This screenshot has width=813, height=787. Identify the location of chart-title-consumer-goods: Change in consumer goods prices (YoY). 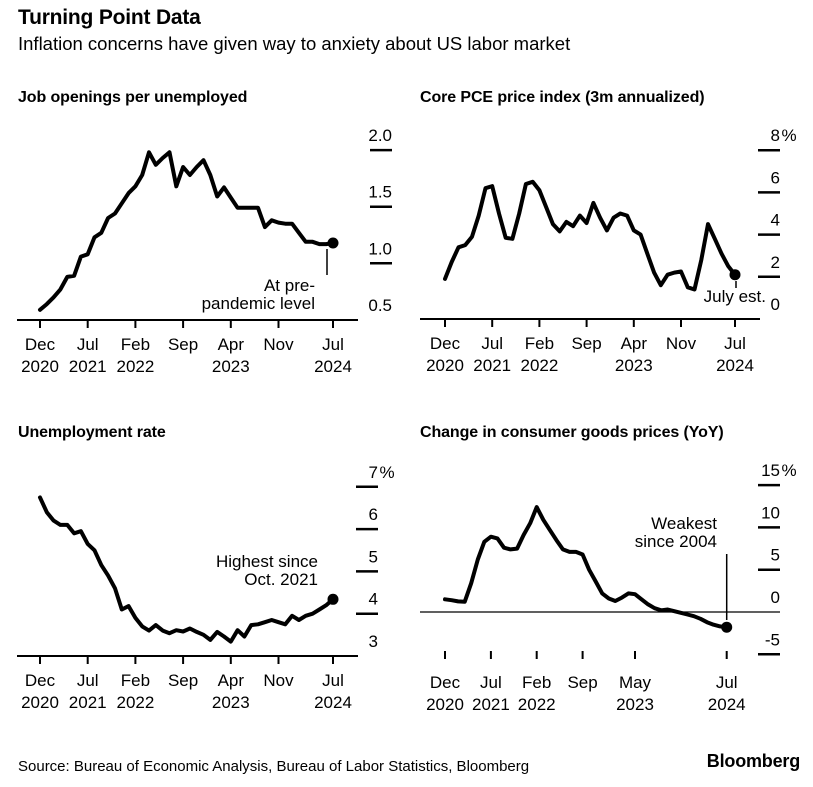
(572, 432).